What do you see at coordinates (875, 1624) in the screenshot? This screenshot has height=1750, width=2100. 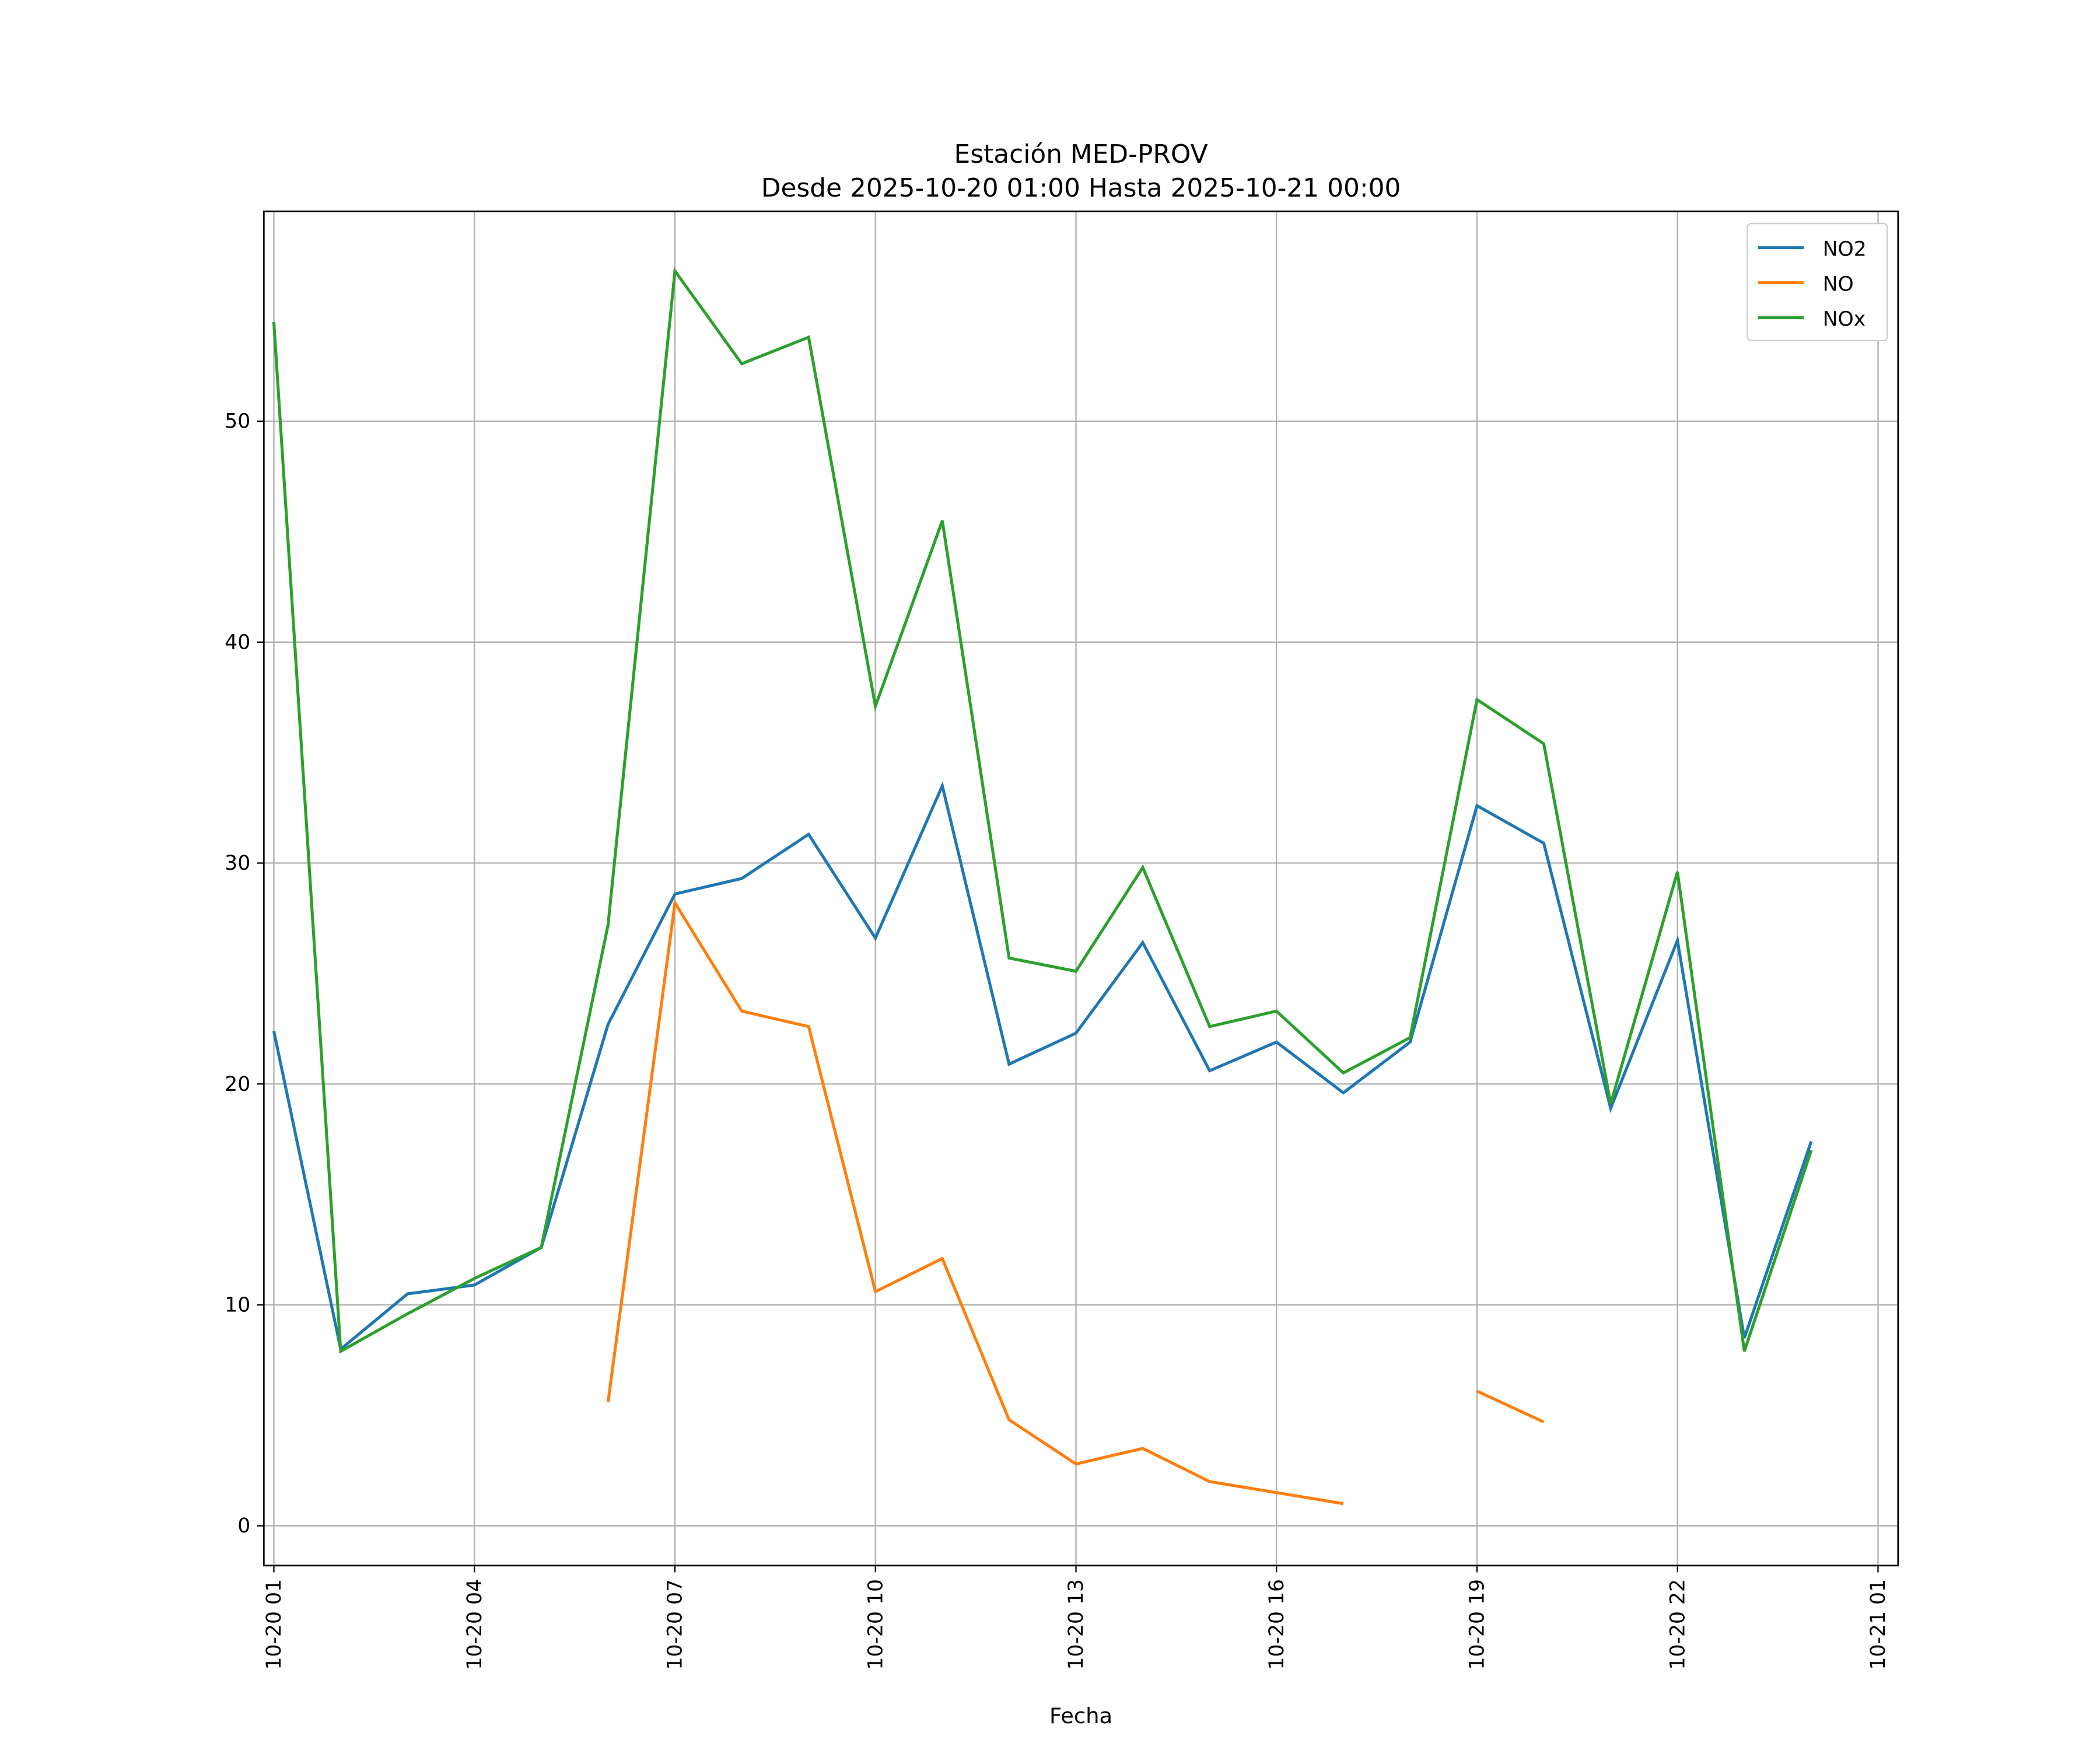 I see `x-tick-label: 10-20 10` at bounding box center [875, 1624].